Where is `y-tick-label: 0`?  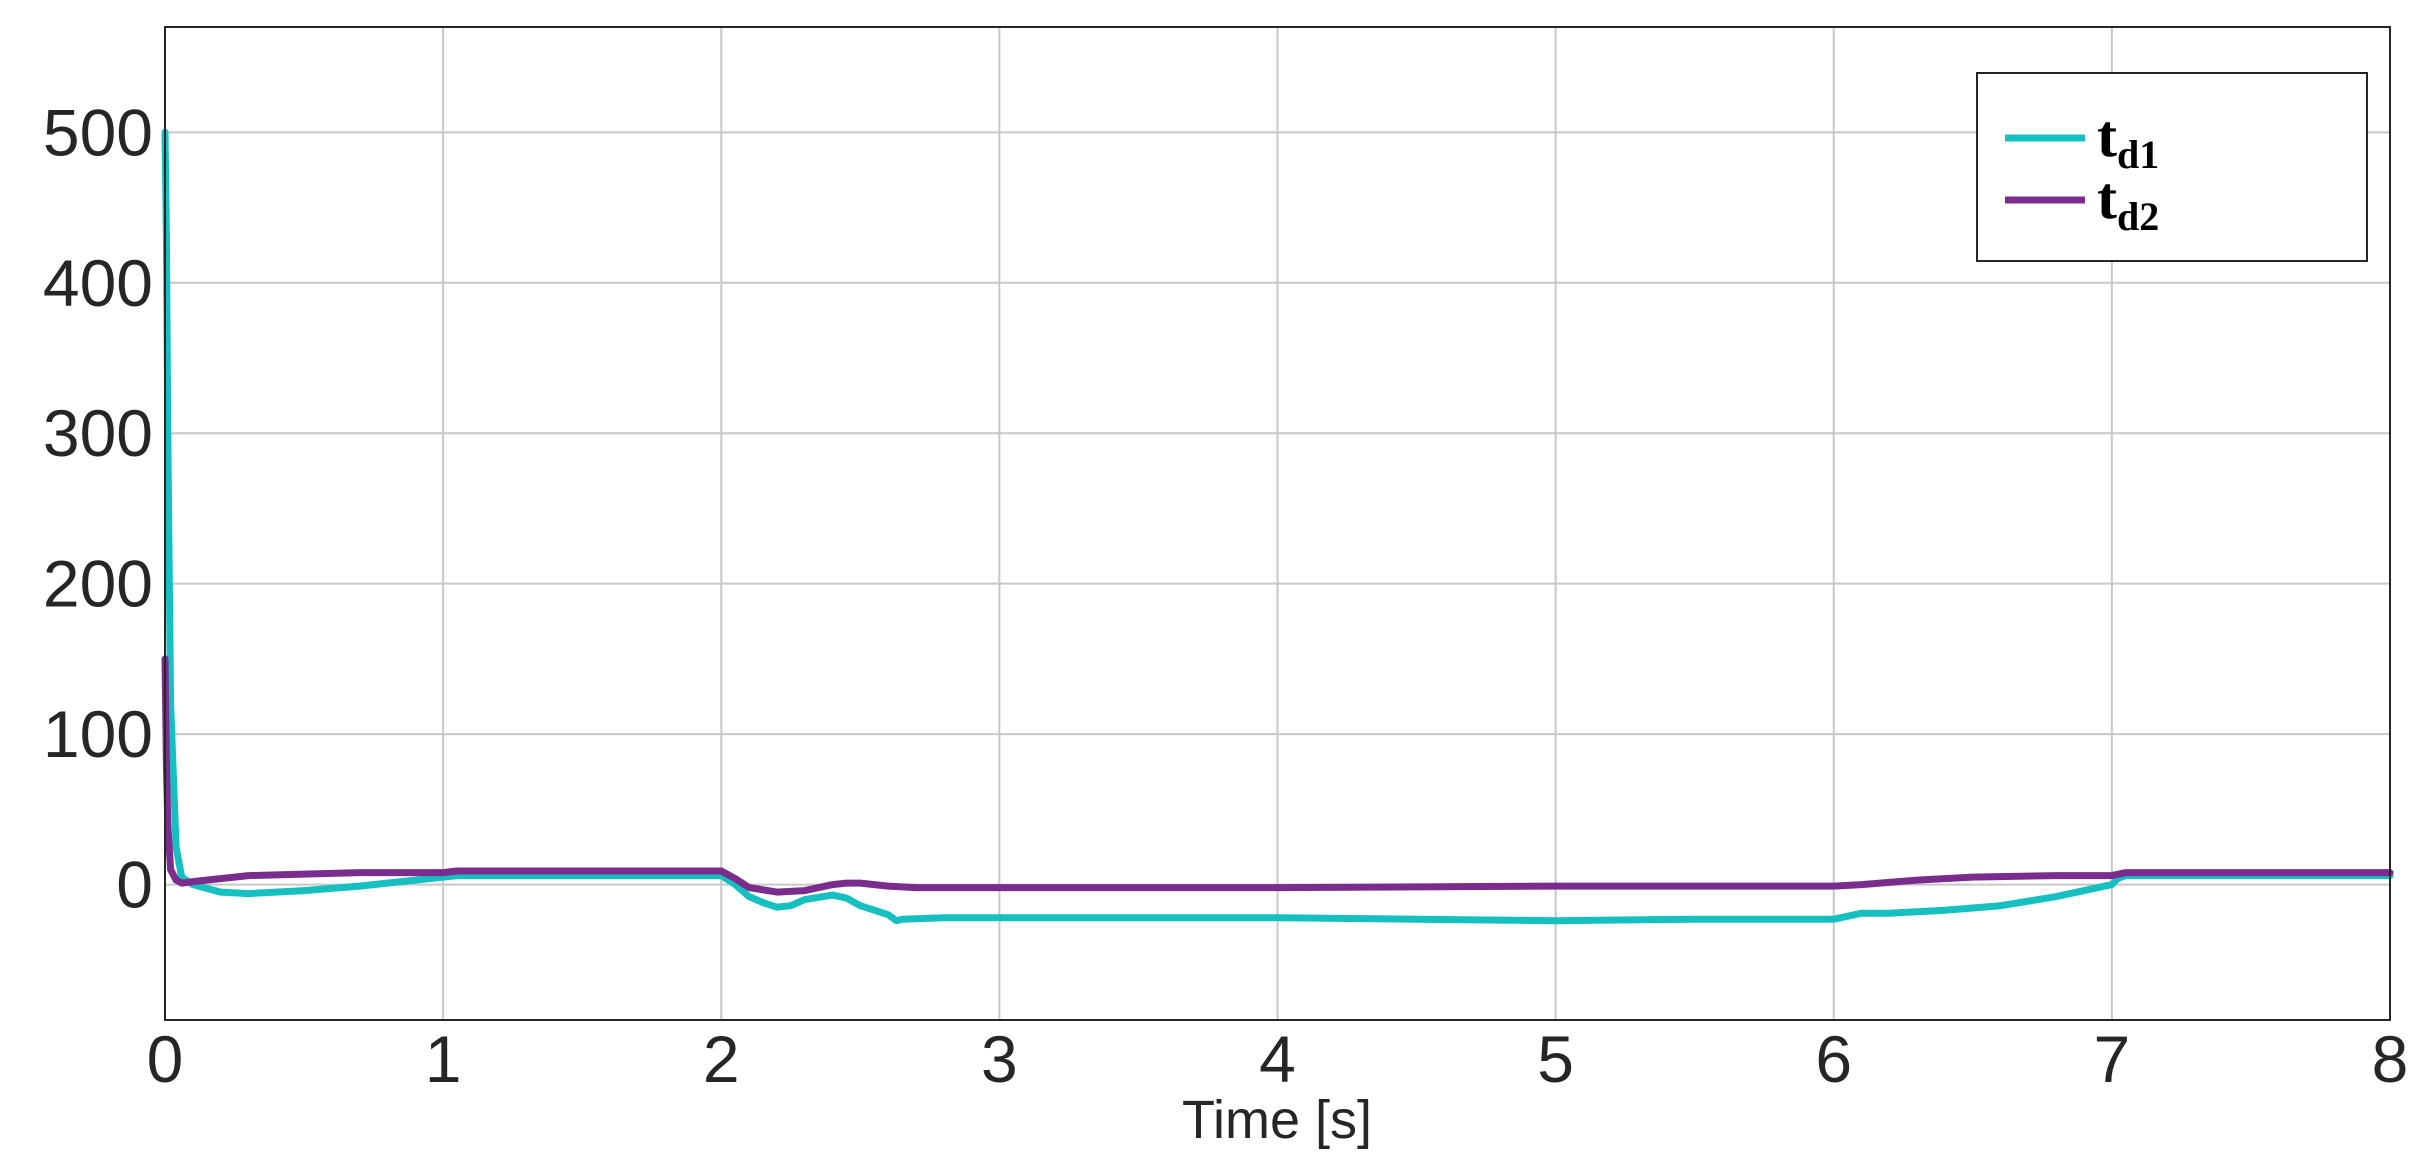 y-tick-label: 0 is located at coordinates (134, 885).